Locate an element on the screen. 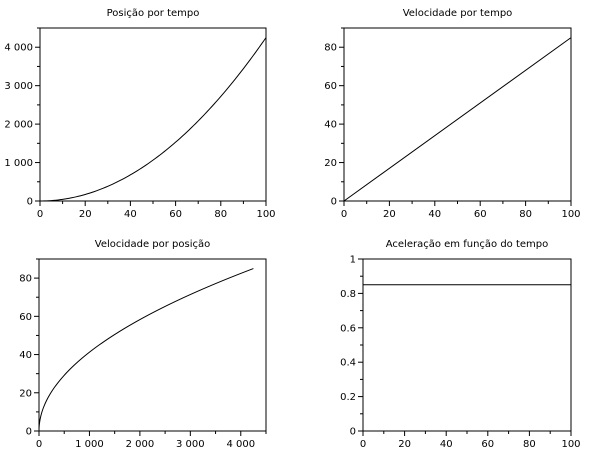  y-tick-label: 0.2 is located at coordinates (348, 397).